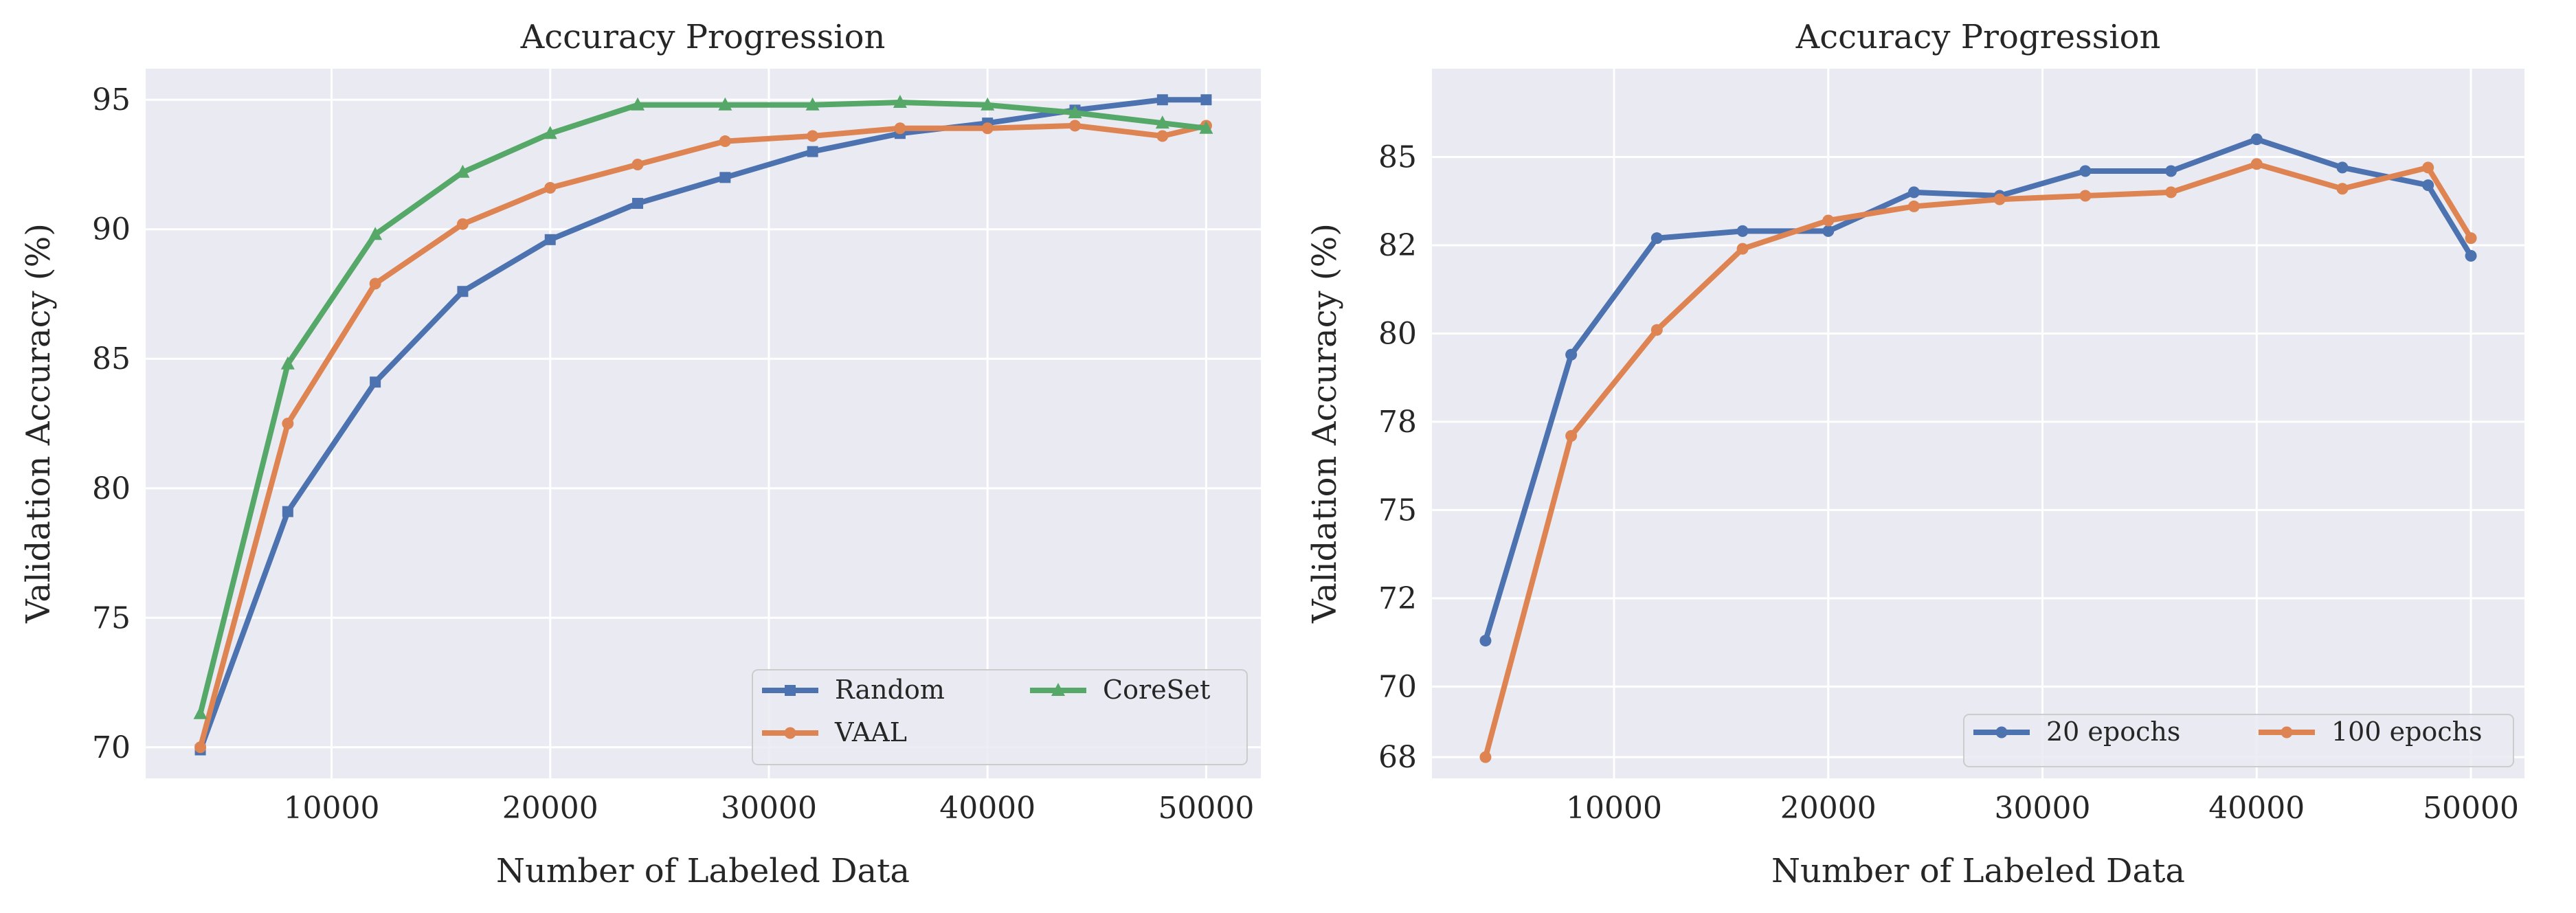  What do you see at coordinates (38, 423) in the screenshot?
I see `y-axis-label-left: Validation Accuracy (%)` at bounding box center [38, 423].